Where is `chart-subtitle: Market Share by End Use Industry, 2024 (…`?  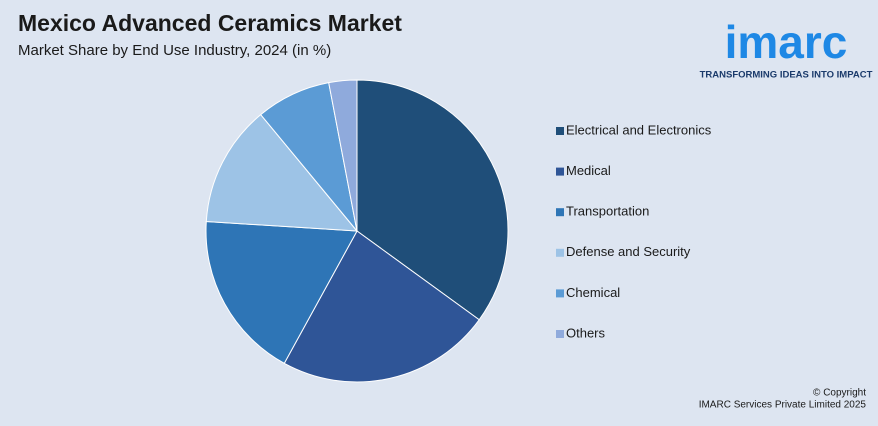
chart-subtitle: Market Share by End Use Industry, 2024 (… is located at coordinates (174, 50).